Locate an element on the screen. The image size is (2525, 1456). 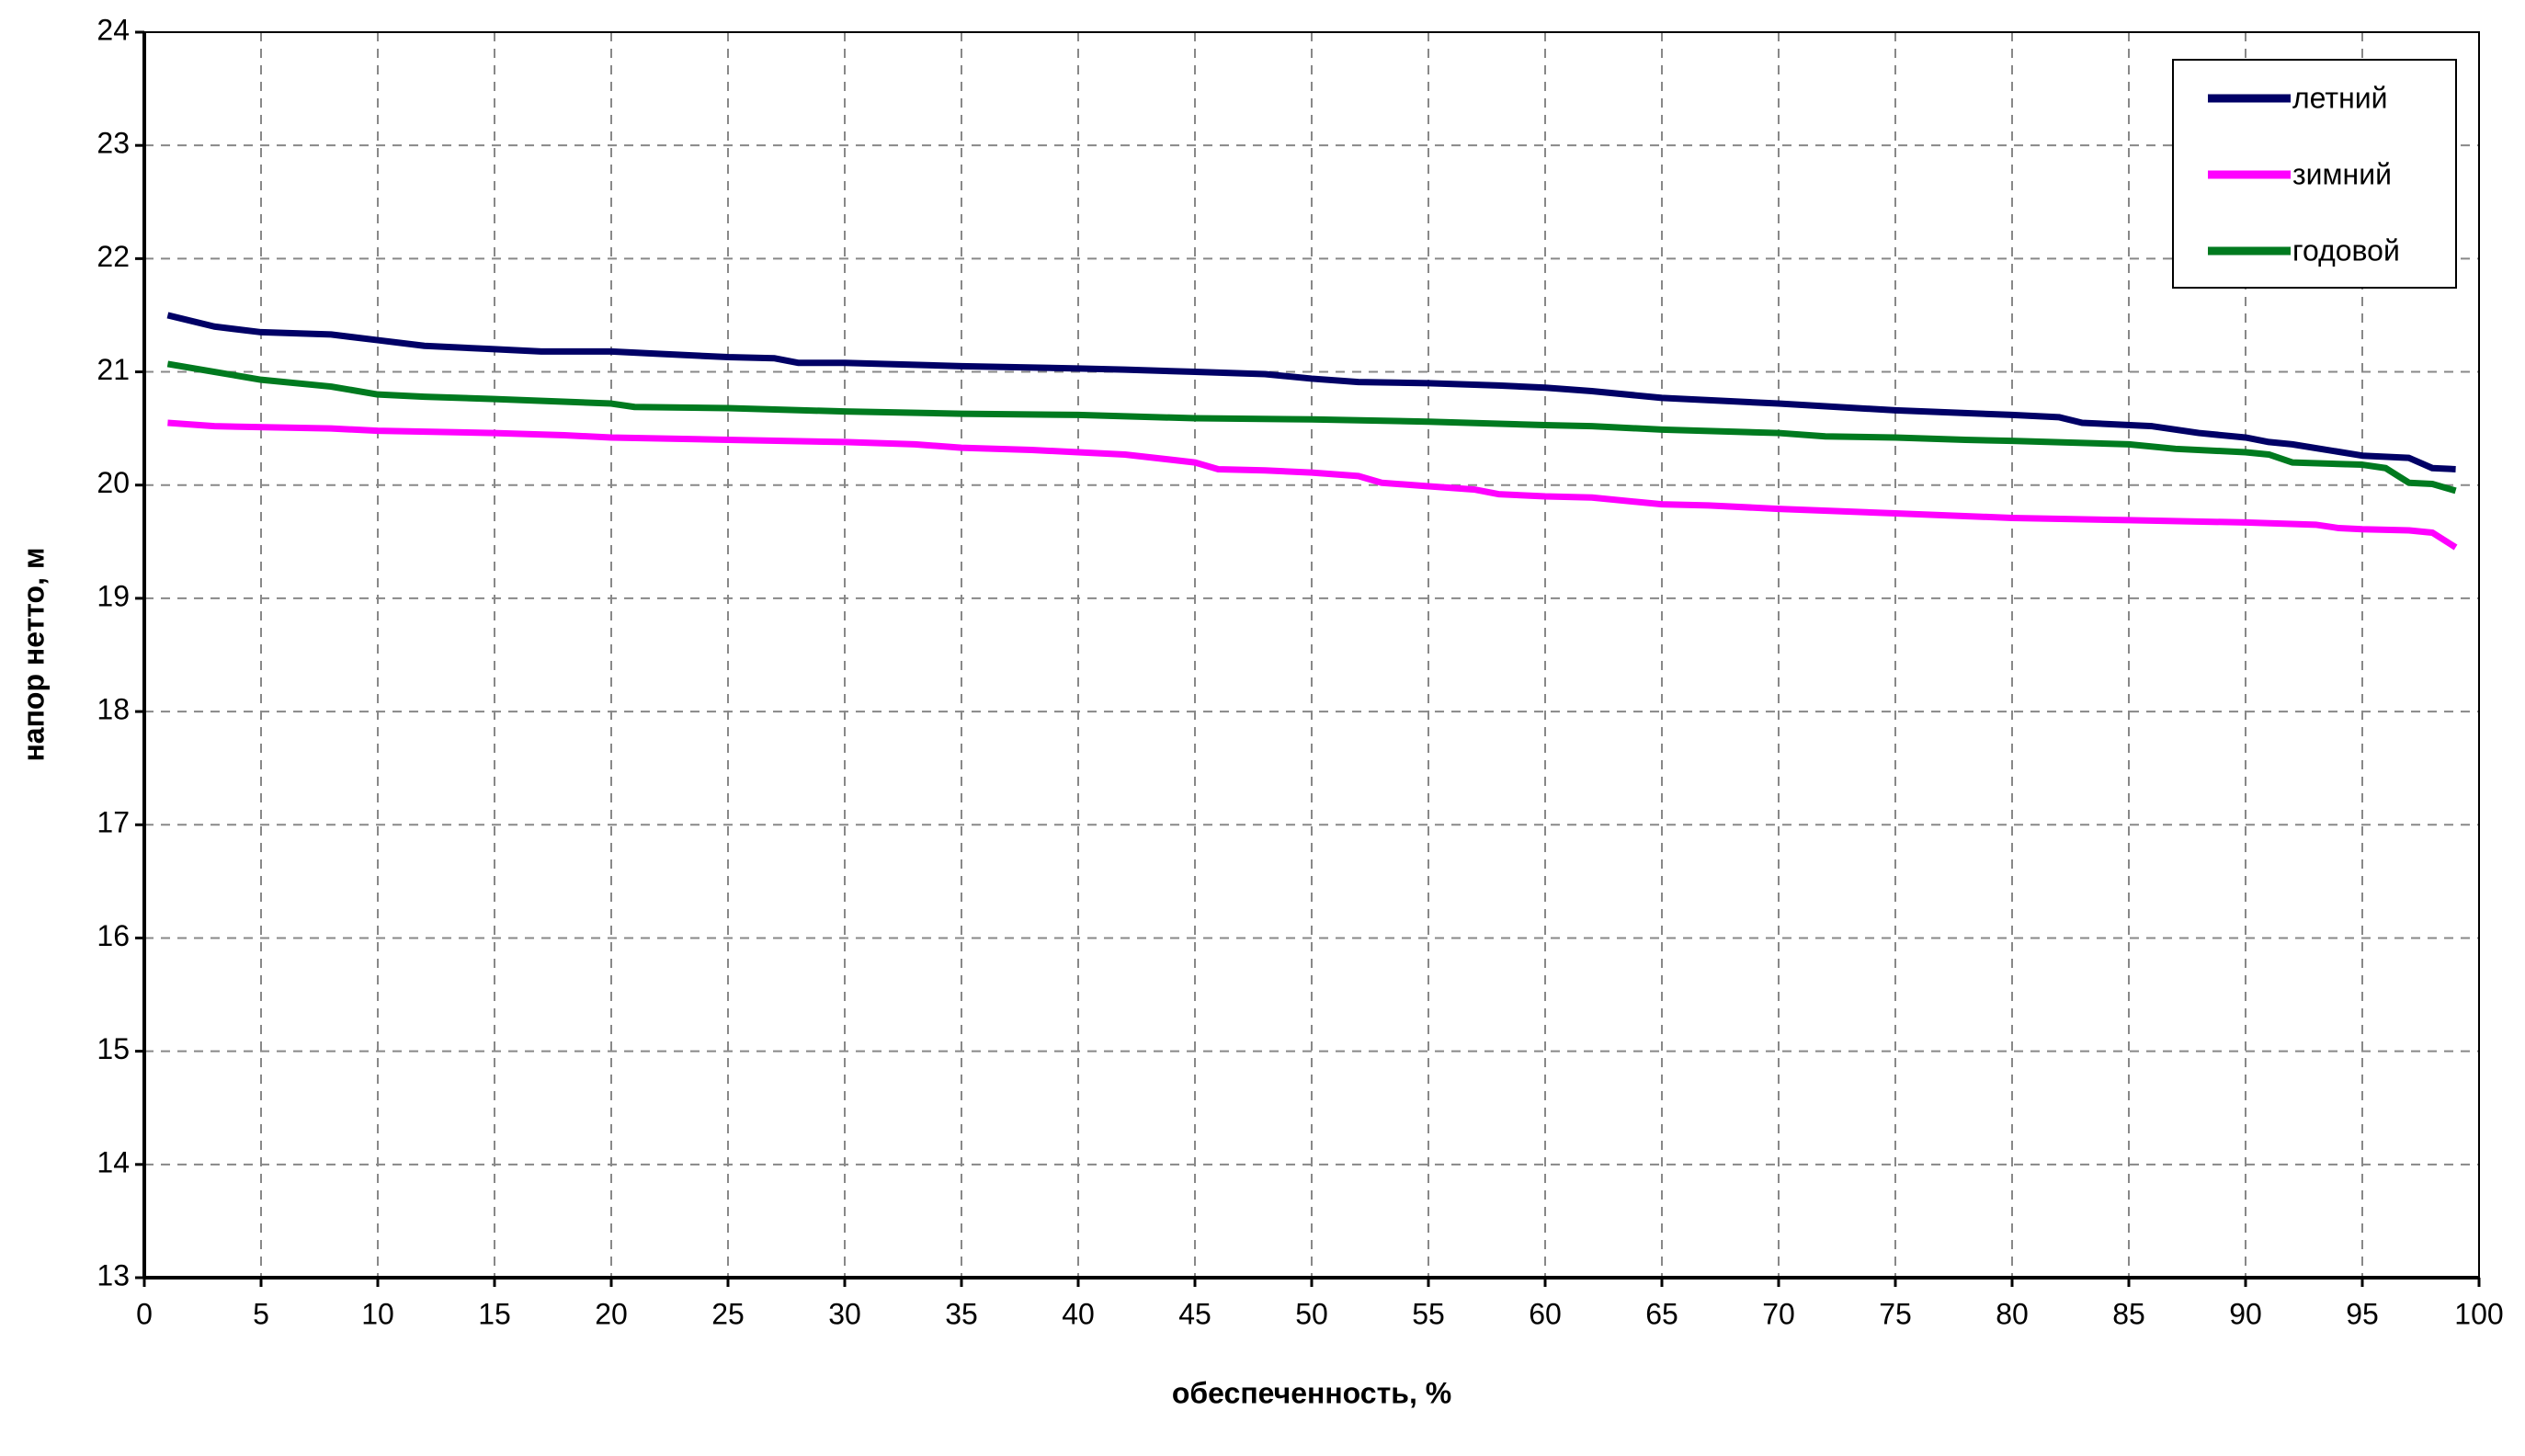
y-tick-label: 21 is located at coordinates (113, 369).